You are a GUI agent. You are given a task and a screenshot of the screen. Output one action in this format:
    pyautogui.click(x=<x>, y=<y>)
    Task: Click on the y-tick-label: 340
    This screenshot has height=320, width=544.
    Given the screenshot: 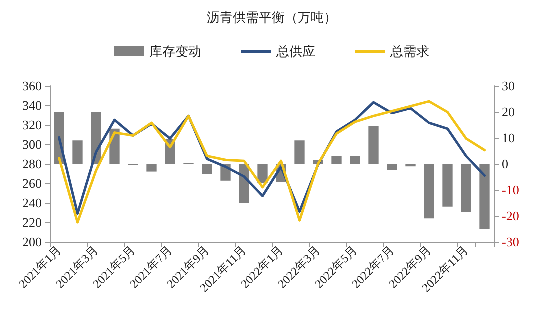 What is the action you would take?
    pyautogui.click(x=32, y=105)
    